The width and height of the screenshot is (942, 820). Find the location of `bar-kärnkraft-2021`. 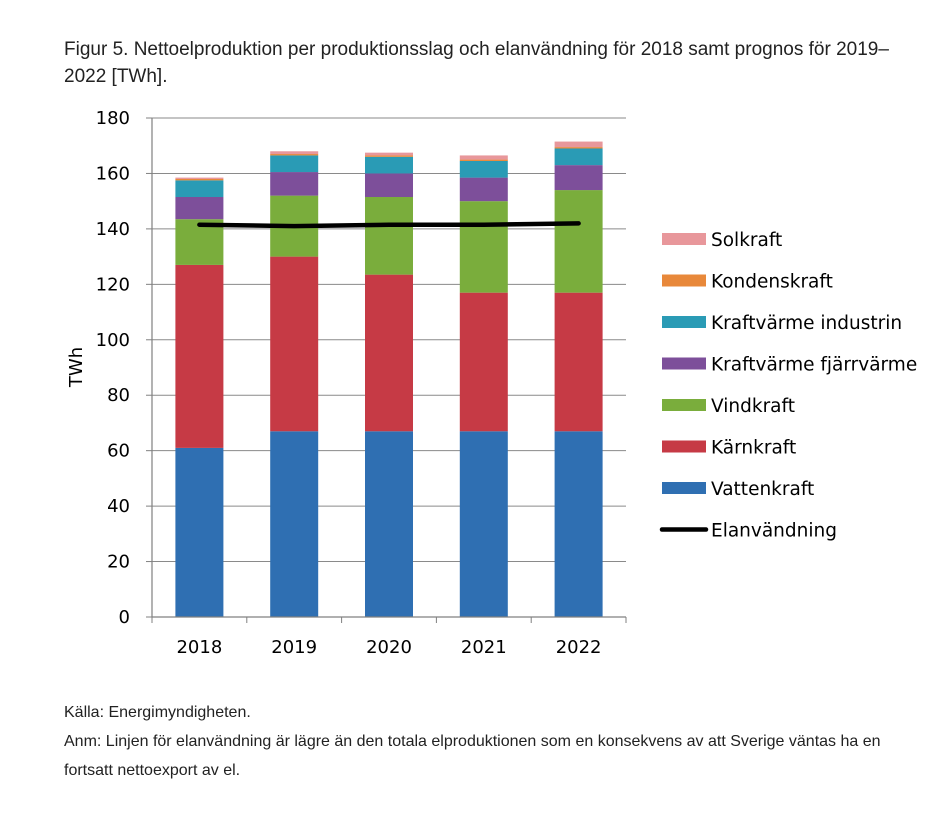

bar-kärnkraft-2021 is located at coordinates (483, 362).